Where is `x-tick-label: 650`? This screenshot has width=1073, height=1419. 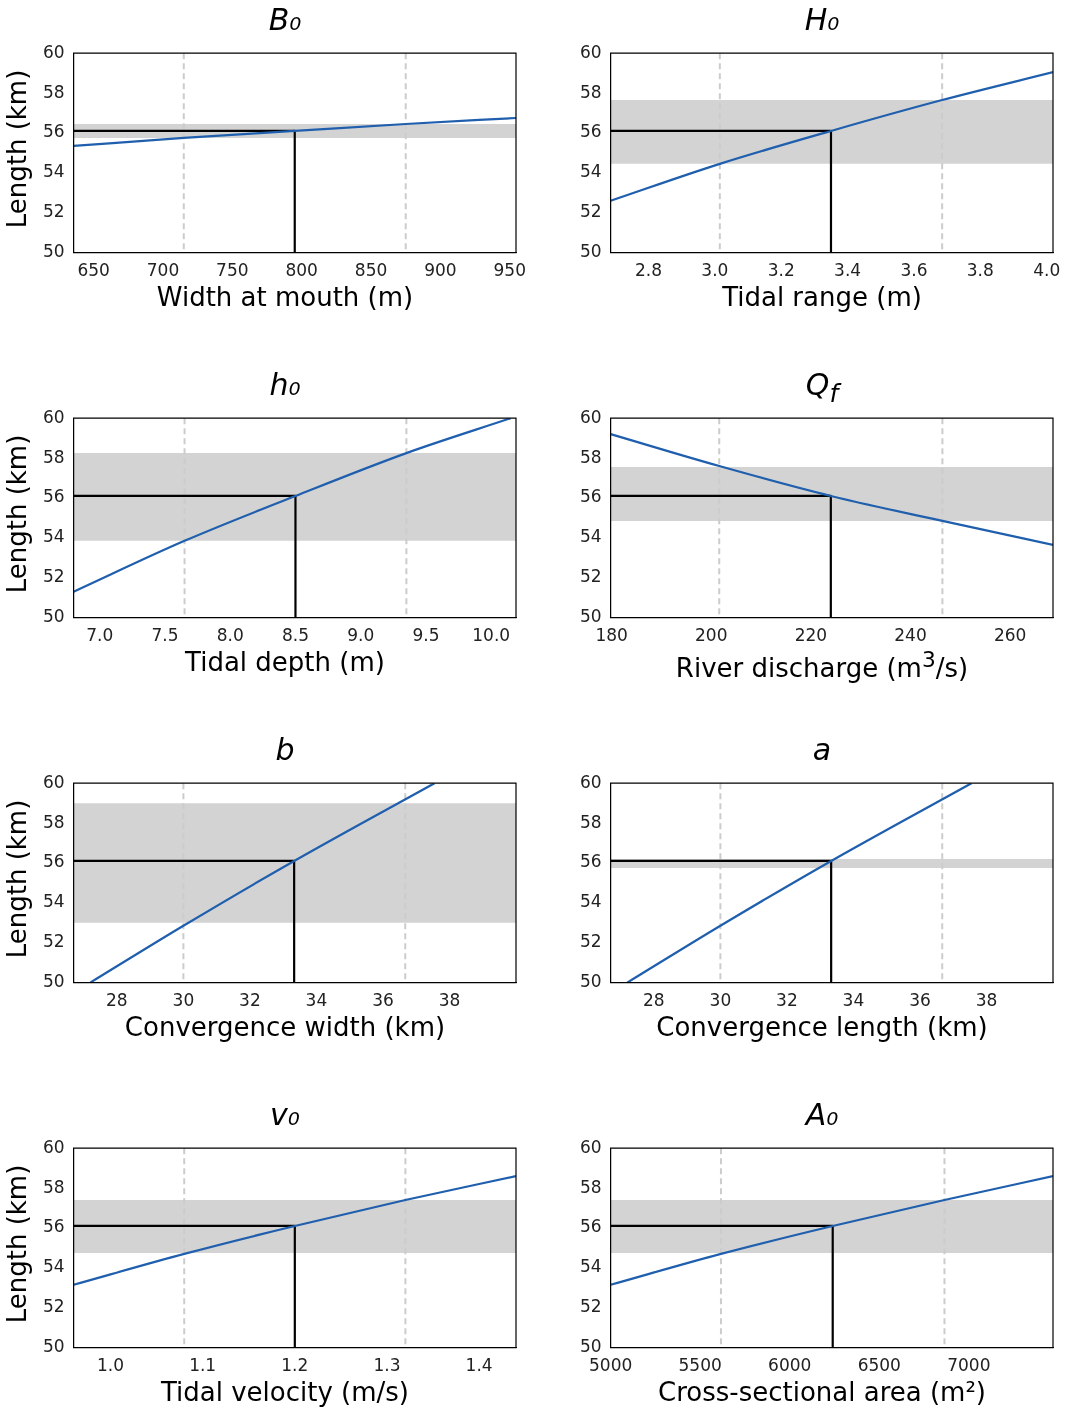 x-tick-label: 650 is located at coordinates (93, 270).